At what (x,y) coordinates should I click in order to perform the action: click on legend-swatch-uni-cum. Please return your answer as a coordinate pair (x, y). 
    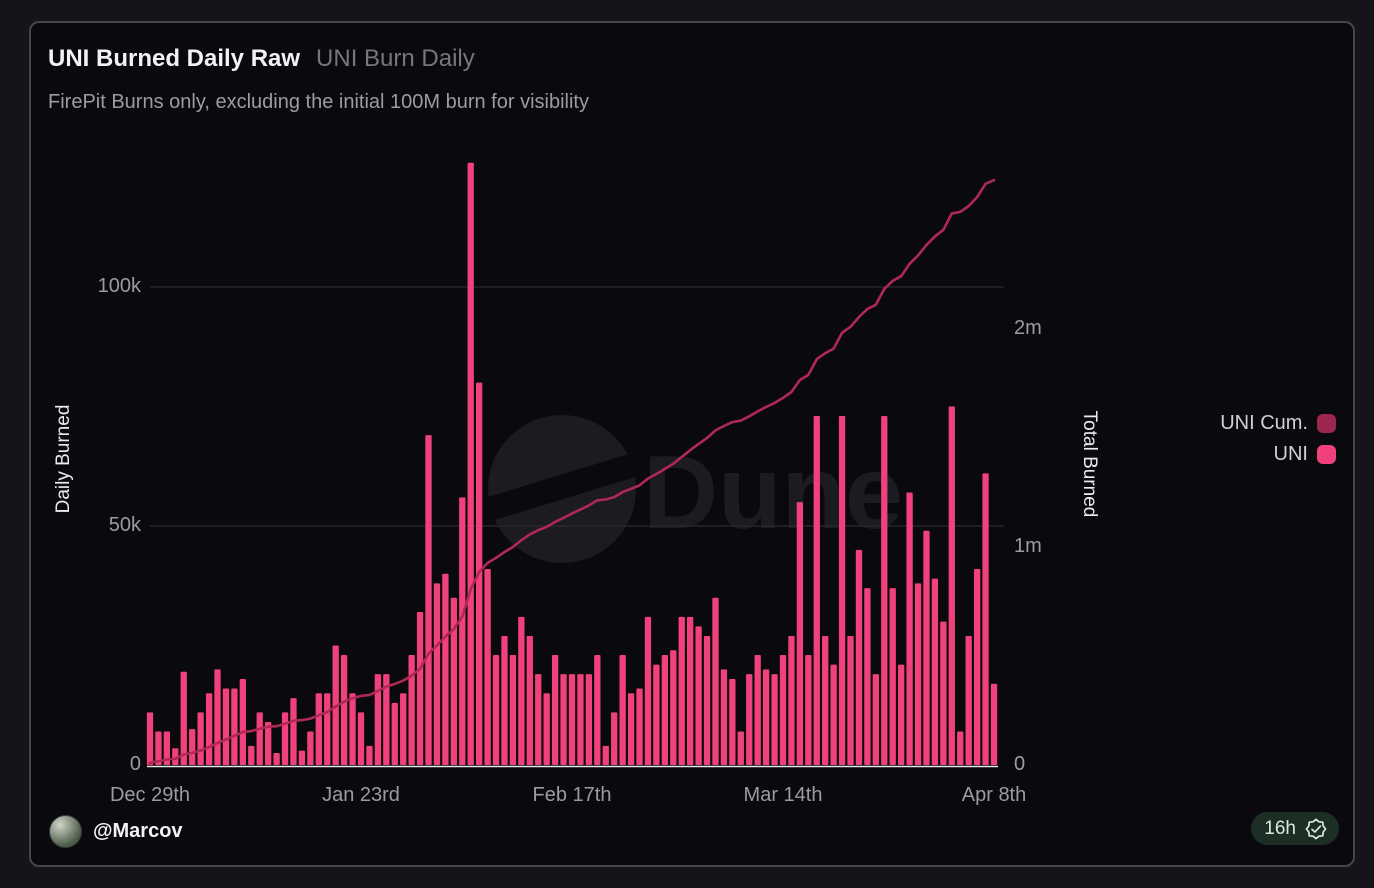
    Looking at the image, I should click on (1326, 423).